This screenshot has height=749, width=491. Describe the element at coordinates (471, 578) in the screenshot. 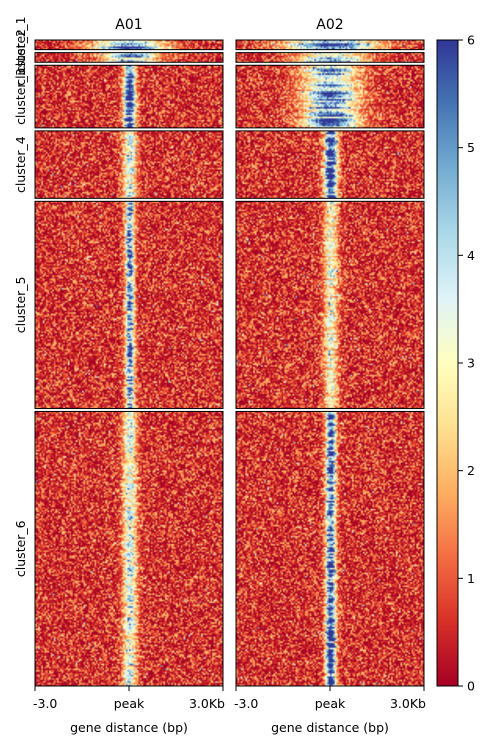

I see `colorbar-tick-label: 1` at that location.